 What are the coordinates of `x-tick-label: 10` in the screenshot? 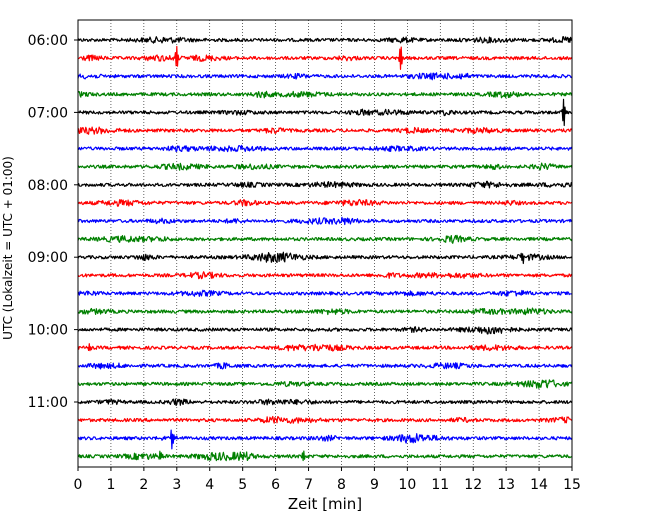 It's located at (407, 485).